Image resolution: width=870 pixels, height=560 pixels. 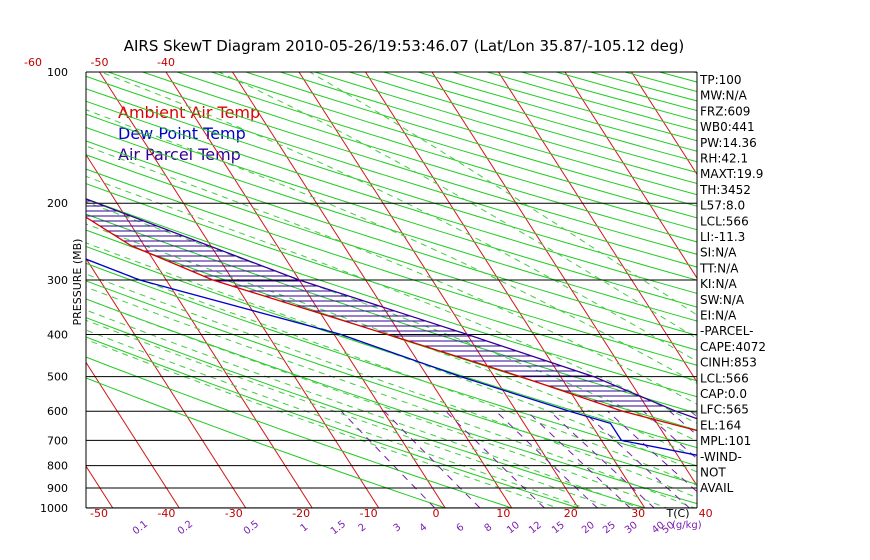 What do you see at coordinates (461, 528) in the screenshot?
I see `mixing-ratio-label: 6` at bounding box center [461, 528].